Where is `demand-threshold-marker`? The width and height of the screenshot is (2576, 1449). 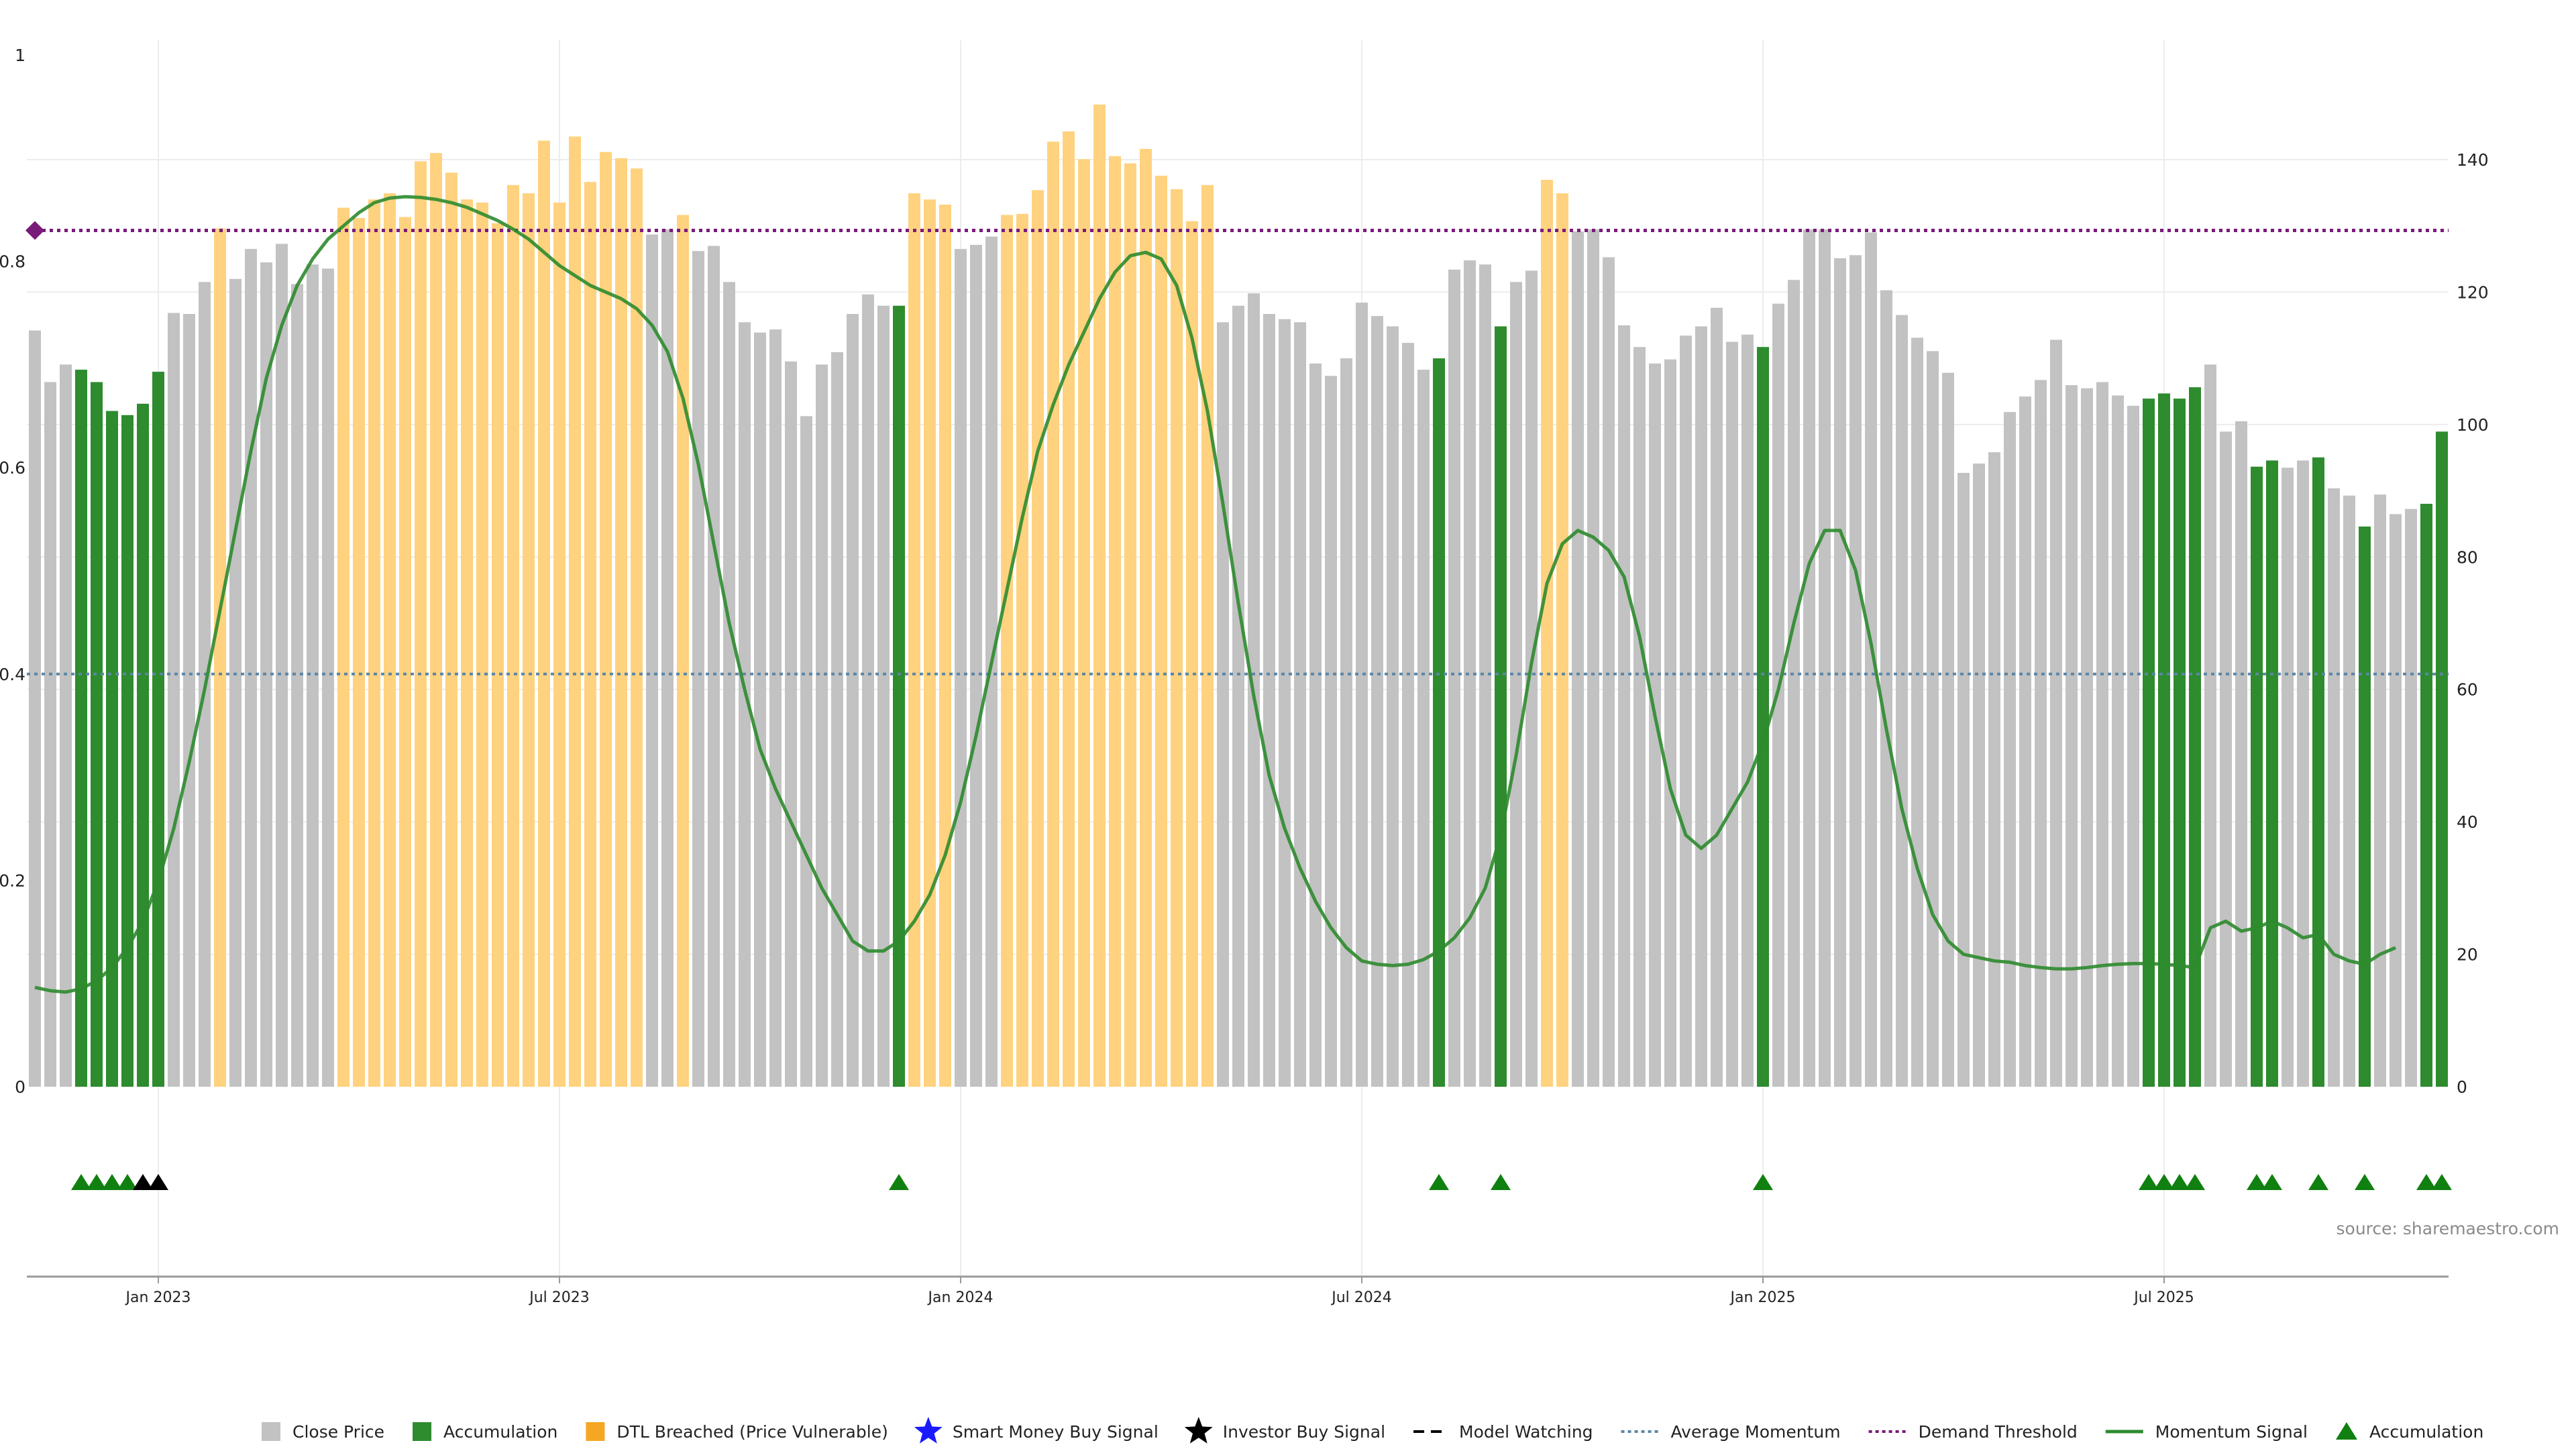
demand-threshold-marker is located at coordinates (34, 230).